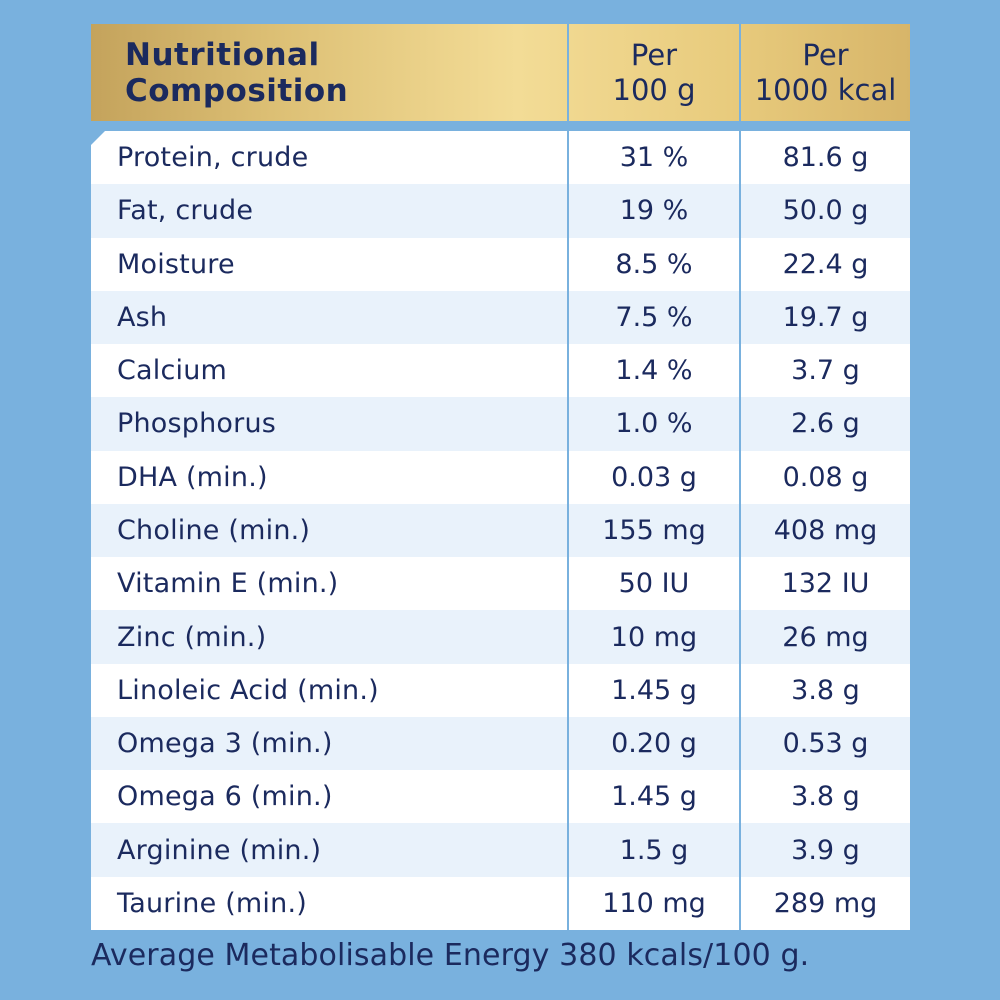 This screenshot has width=1000, height=1000. What do you see at coordinates (500, 583) in the screenshot?
I see `table-row: Vitamin E (min.) 50 IU 132 IU` at bounding box center [500, 583].